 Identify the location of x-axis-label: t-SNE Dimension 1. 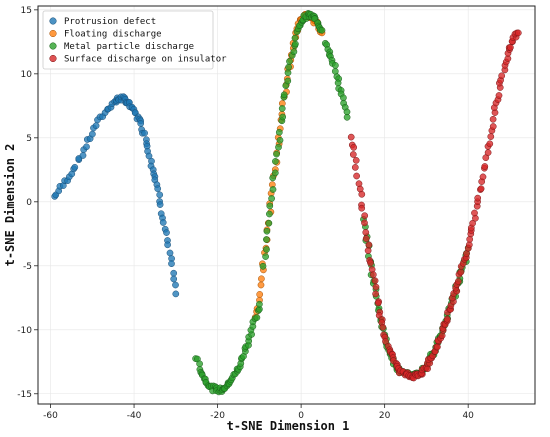
(288, 426).